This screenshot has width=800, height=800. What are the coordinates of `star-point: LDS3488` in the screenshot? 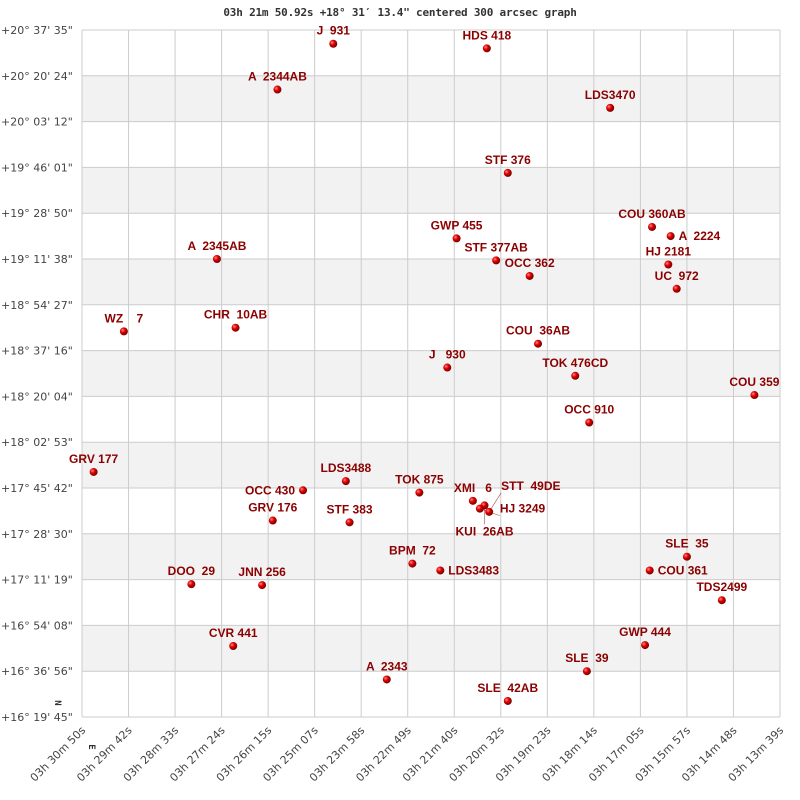 It's located at (346, 473).